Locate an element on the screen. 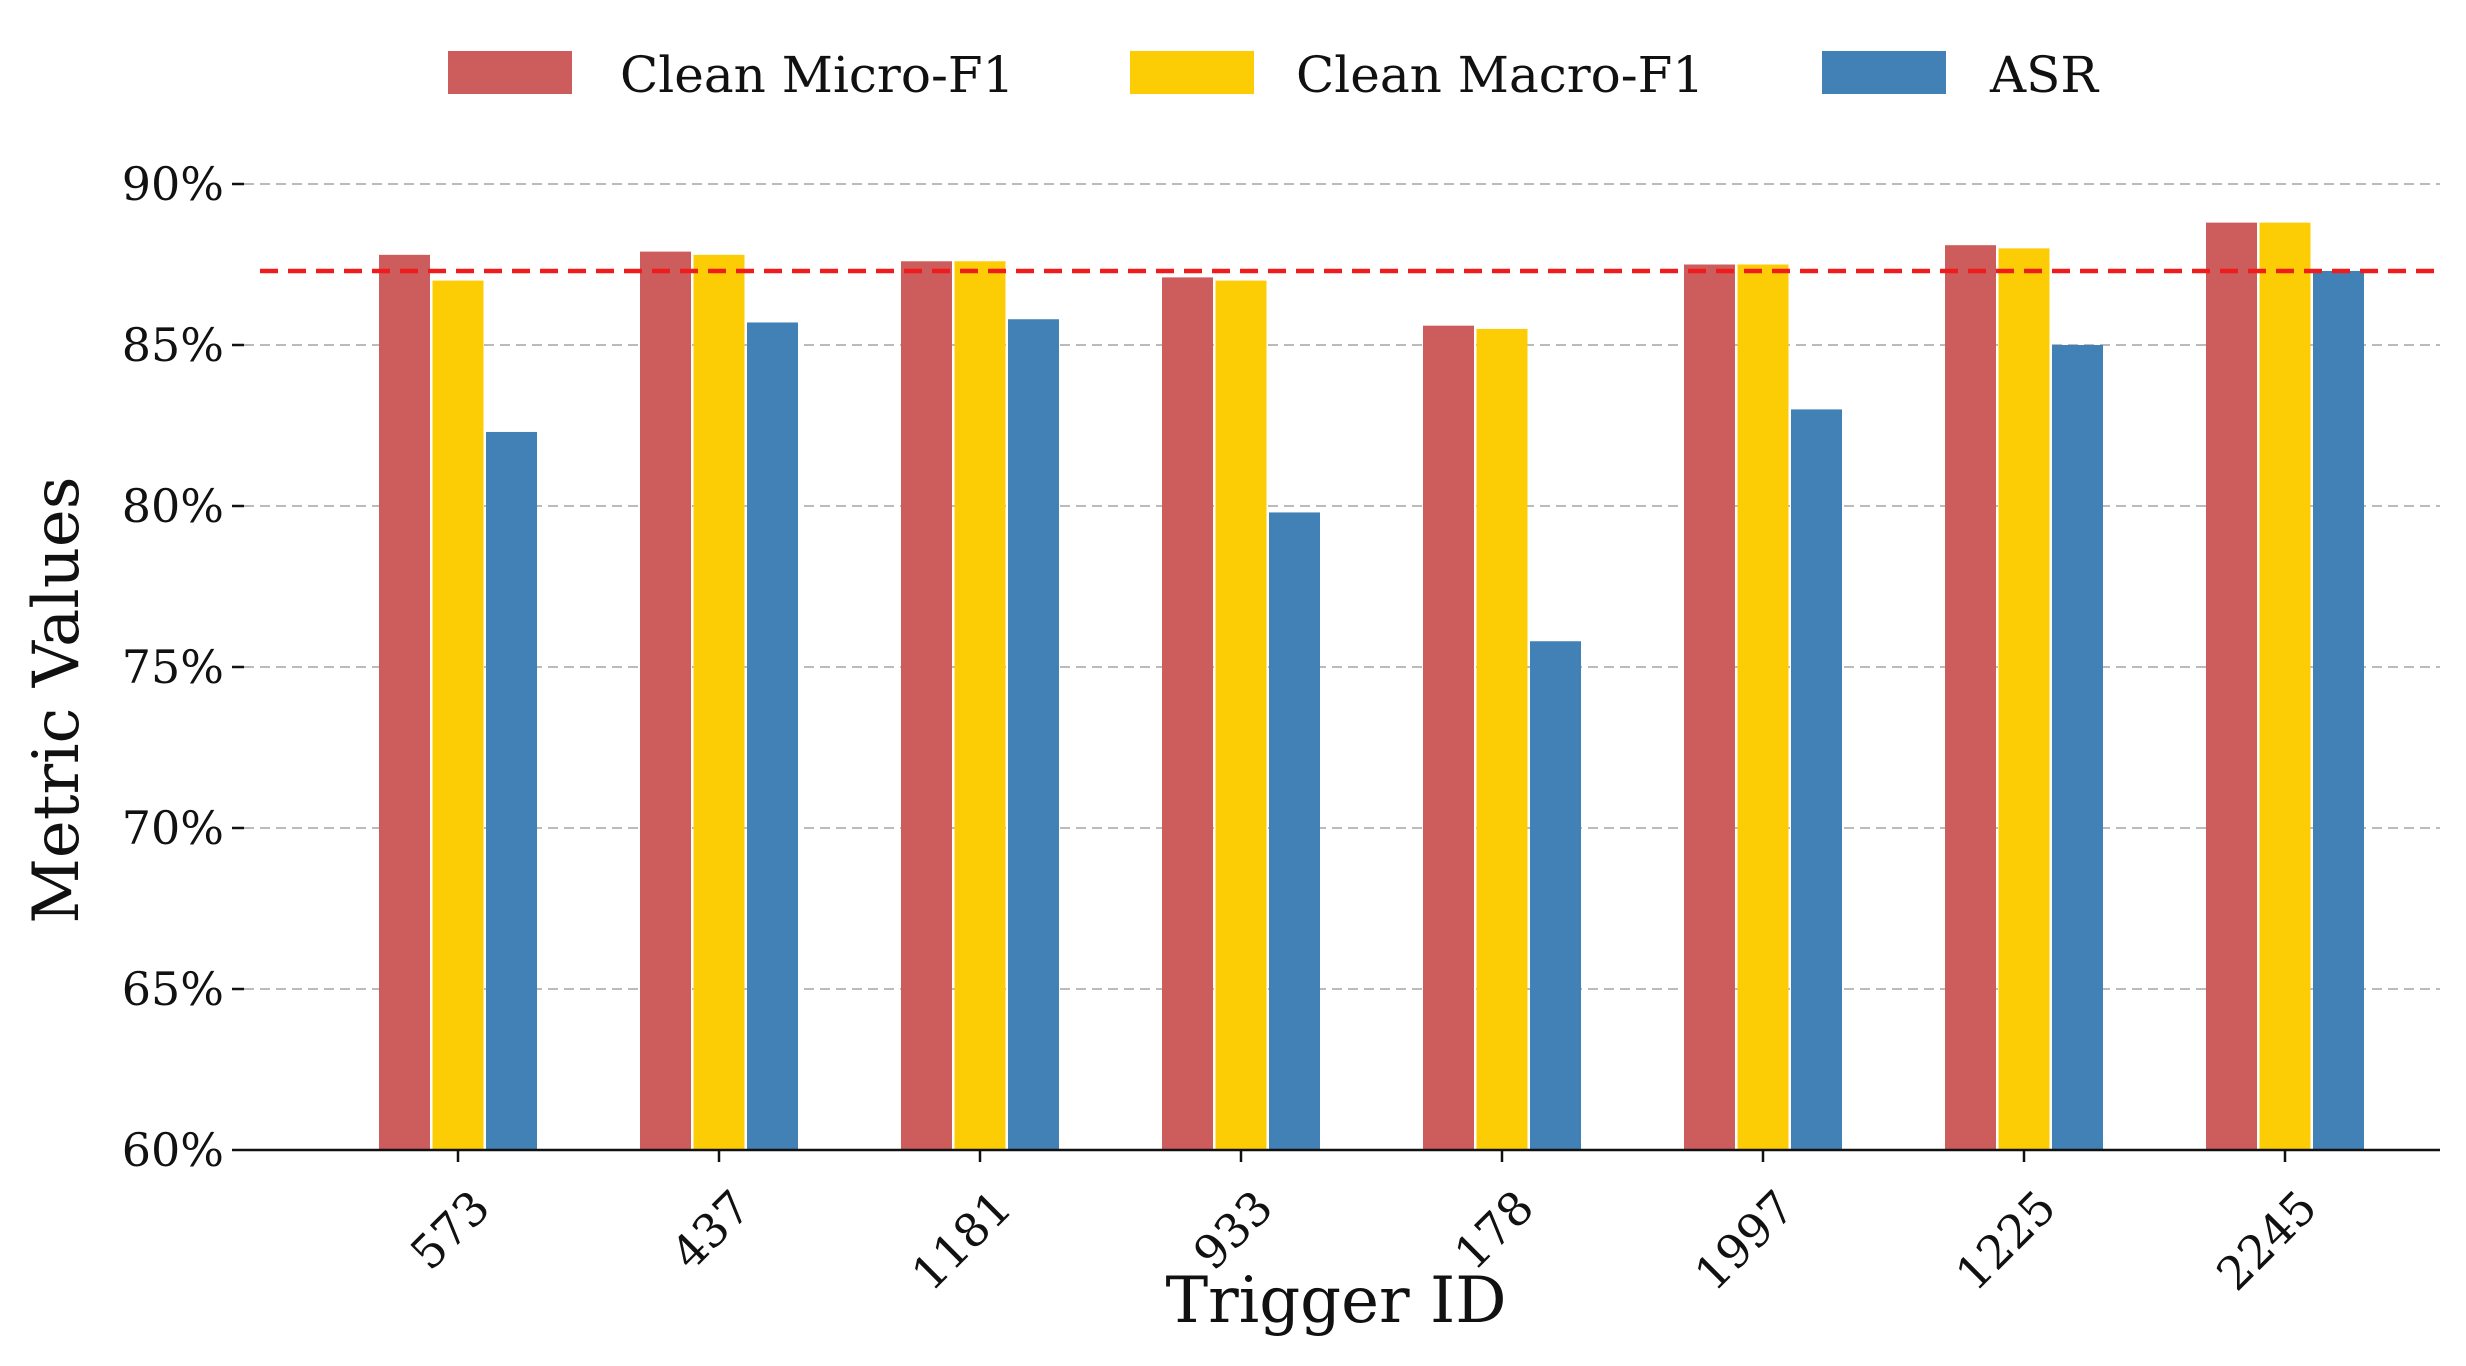  legend-label: Clean Micro-F1 is located at coordinates (817, 75).